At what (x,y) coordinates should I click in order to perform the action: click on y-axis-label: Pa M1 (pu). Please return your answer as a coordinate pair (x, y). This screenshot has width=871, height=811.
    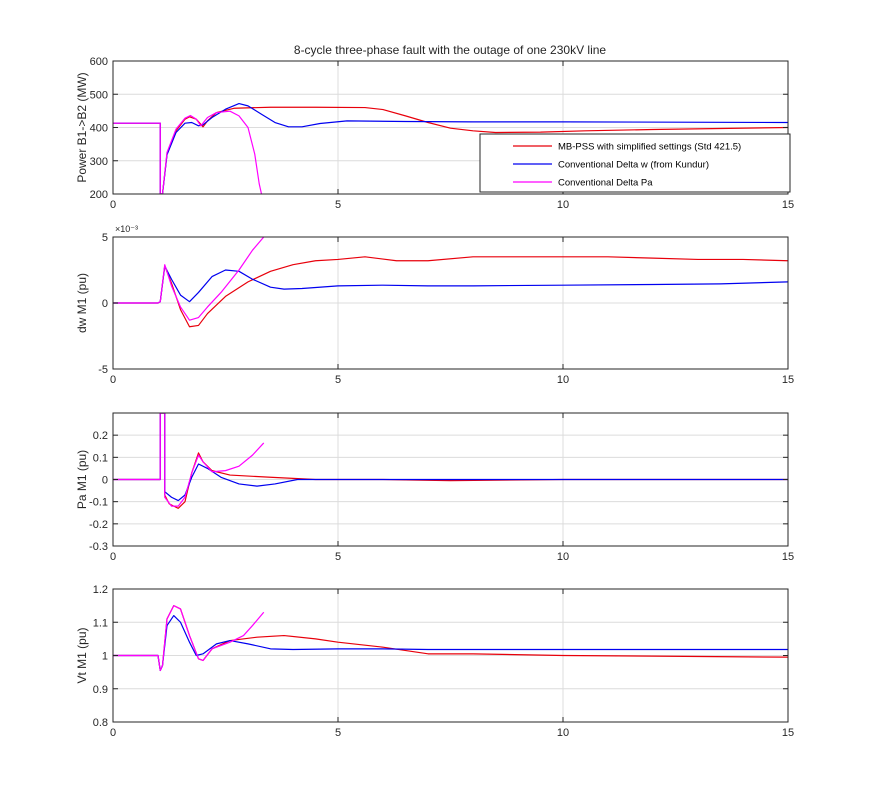
    Looking at the image, I should click on (82, 479).